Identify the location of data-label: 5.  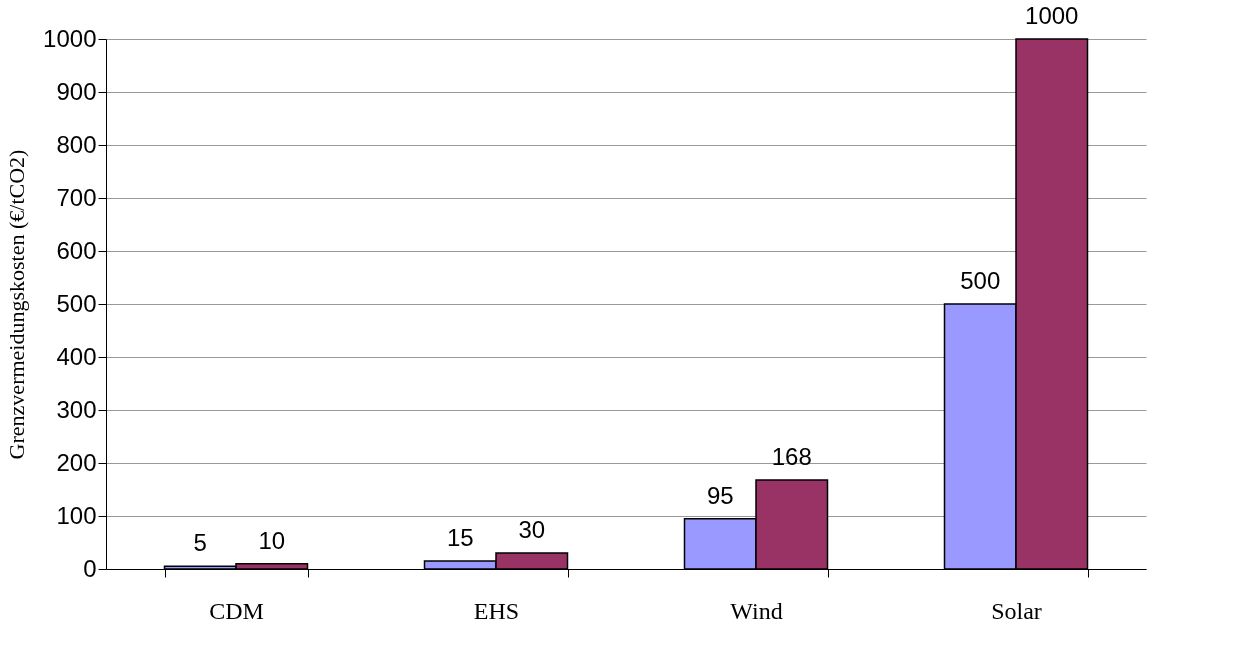
(200, 543).